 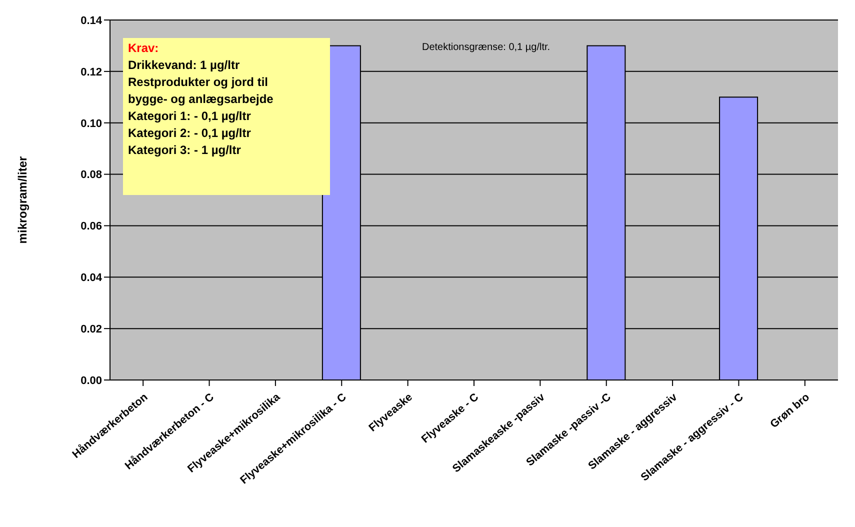 I want to click on annotation: Kategori 3: - 1 µg/ltr, so click(x=185, y=150).